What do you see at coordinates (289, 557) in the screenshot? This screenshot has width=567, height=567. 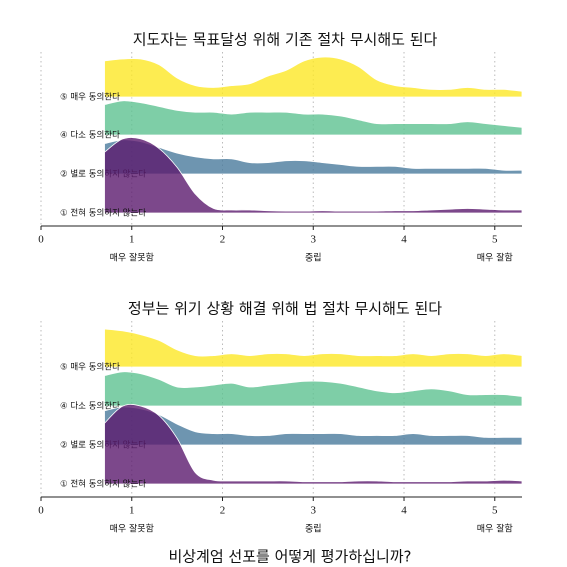 I see `x-axis-title: 비상계엄 선포를 어떻게 평가하십니까?` at bounding box center [289, 557].